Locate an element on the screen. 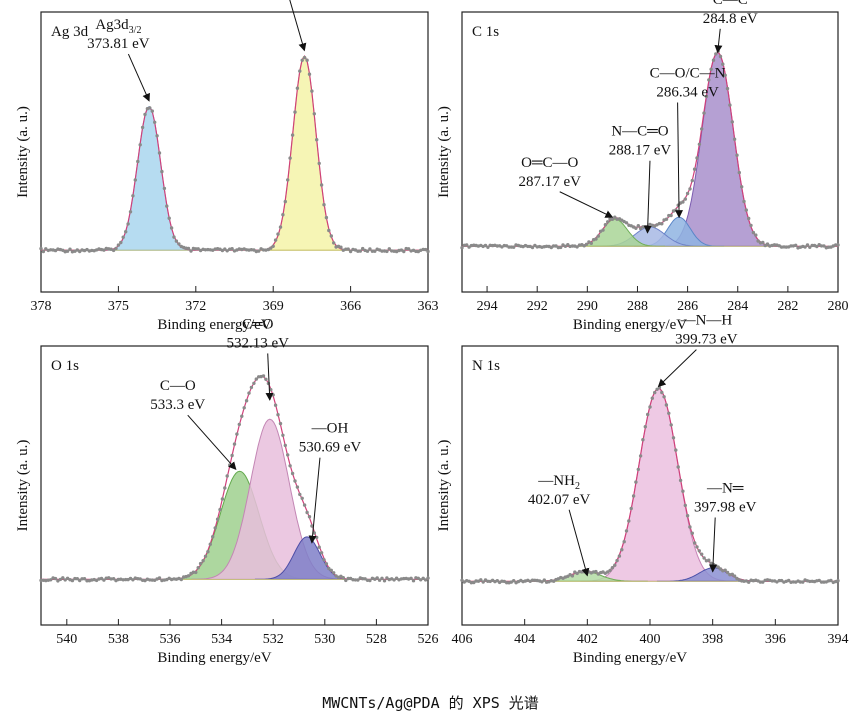 This screenshot has width=861, height=720. raw-data-points is located at coordinates (234, 154).